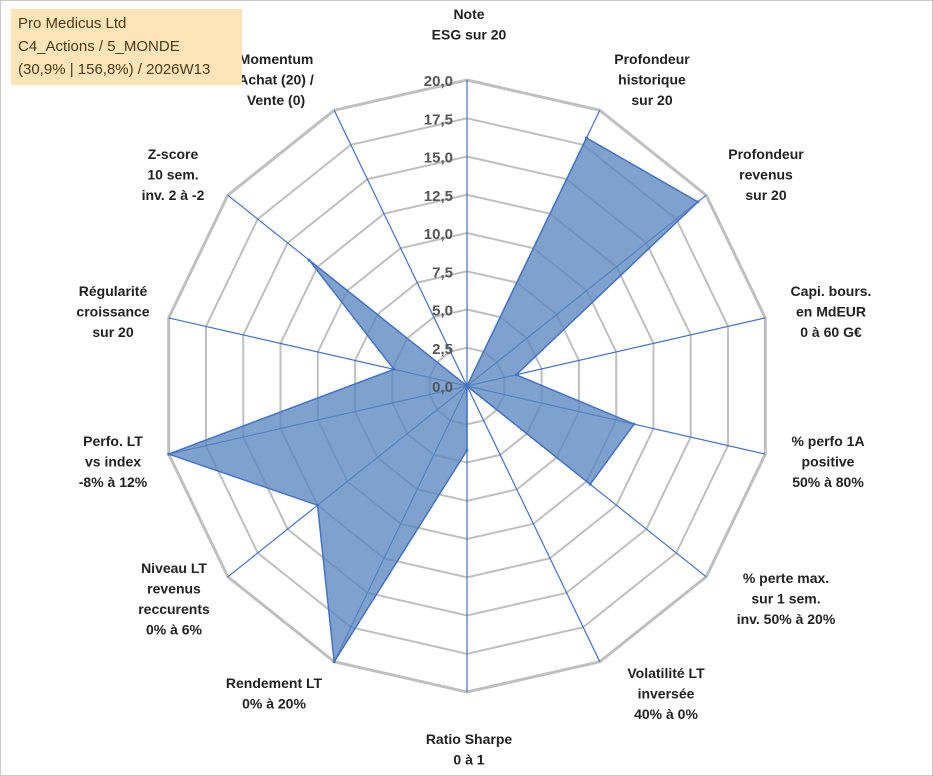 The height and width of the screenshot is (776, 933). What do you see at coordinates (666, 693) in the screenshot?
I see `axis-label: Volatilité LT inversée 40% à 0%` at bounding box center [666, 693].